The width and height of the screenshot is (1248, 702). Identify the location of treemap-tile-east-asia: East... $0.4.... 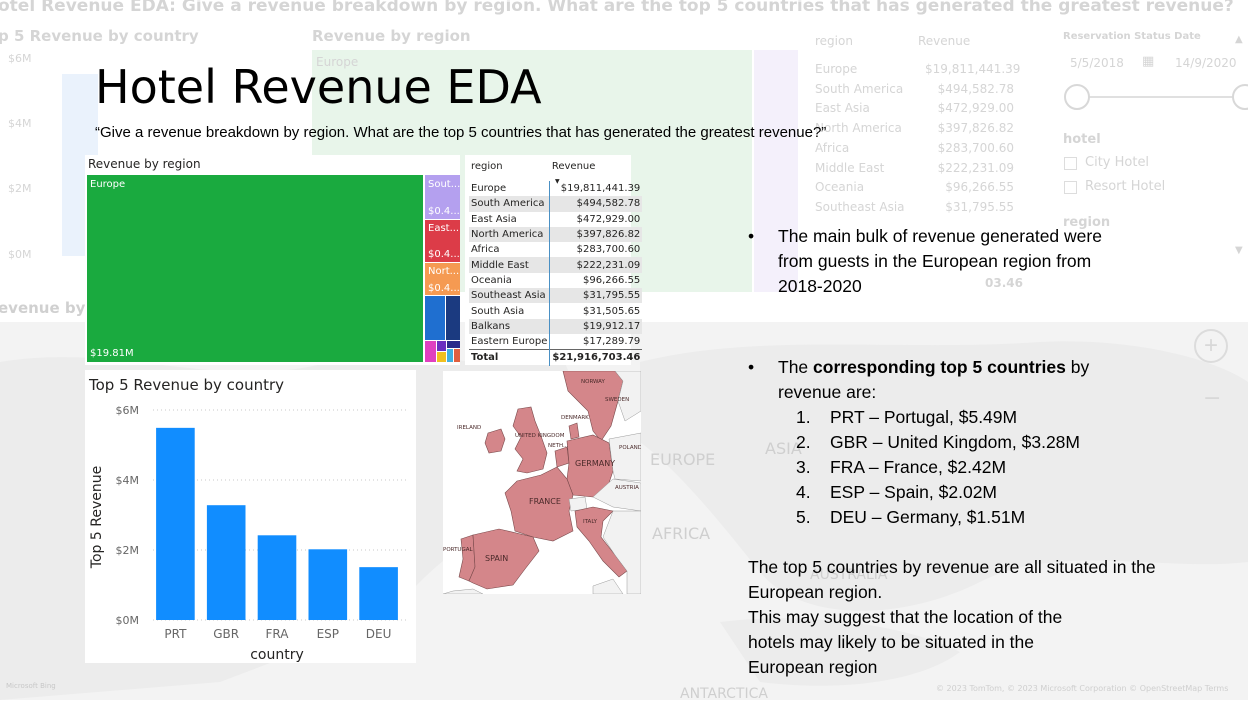
(442, 241).